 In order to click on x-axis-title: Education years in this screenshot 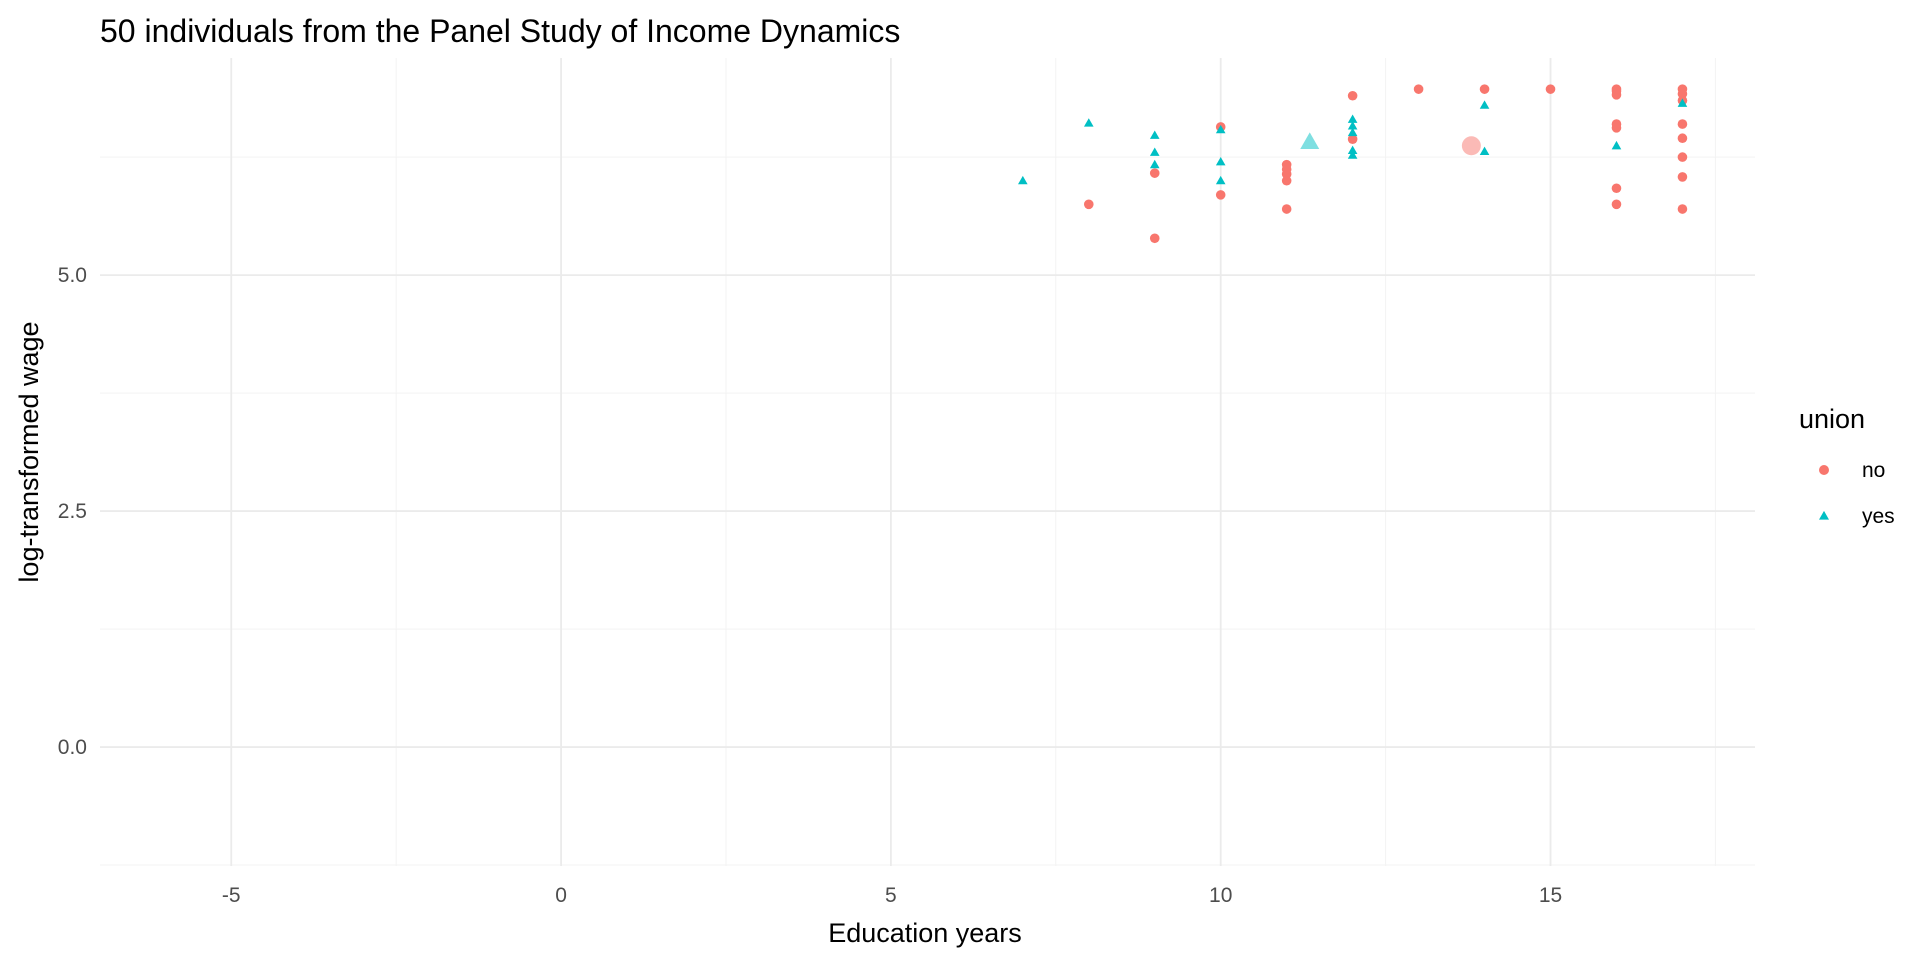, I will do `click(925, 933)`.